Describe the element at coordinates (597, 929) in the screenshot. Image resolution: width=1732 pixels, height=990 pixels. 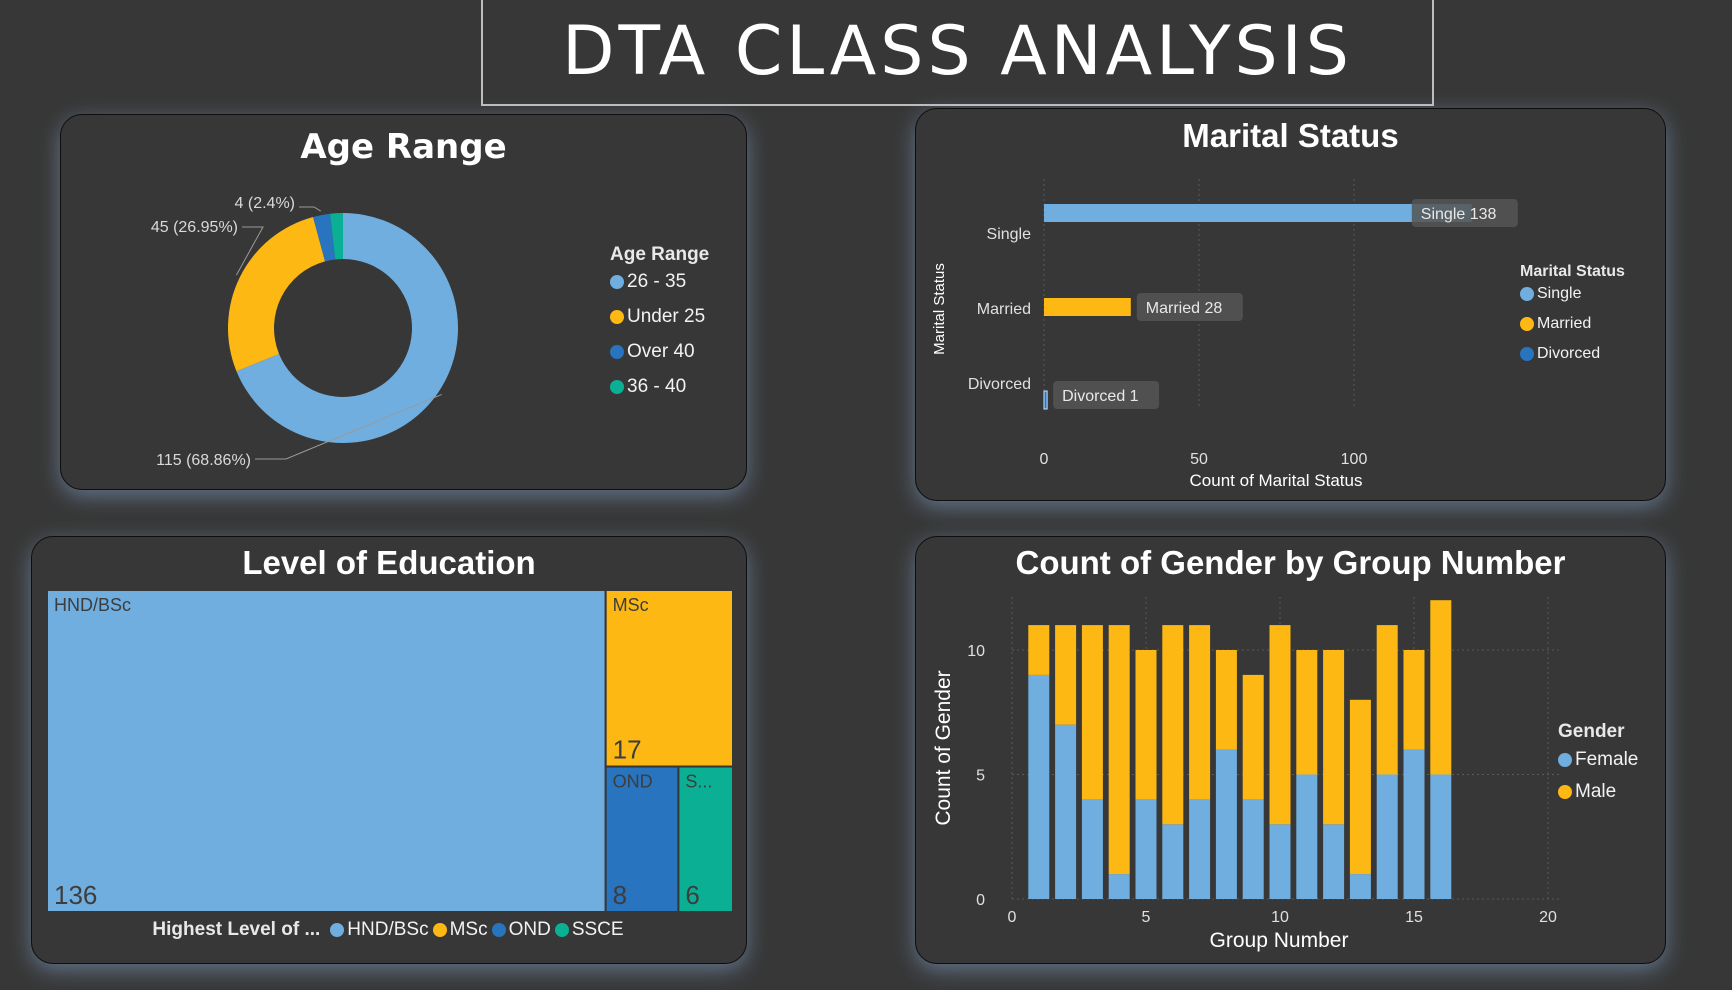
I see `education-legend-item-label: SSCE` at that location.